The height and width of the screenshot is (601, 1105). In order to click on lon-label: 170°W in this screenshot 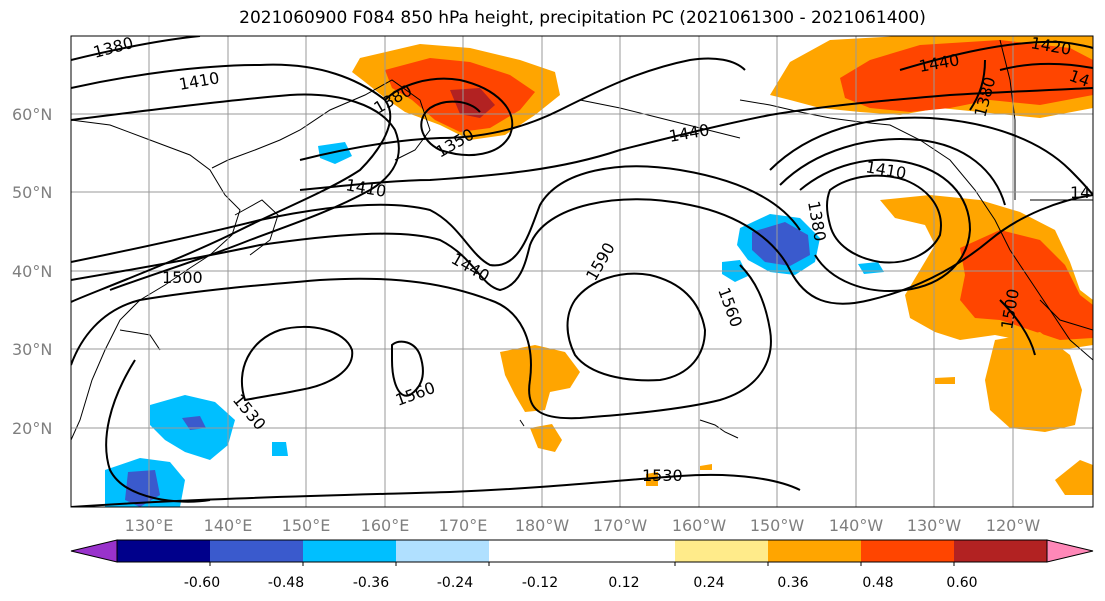, I will do `click(620, 525)`.